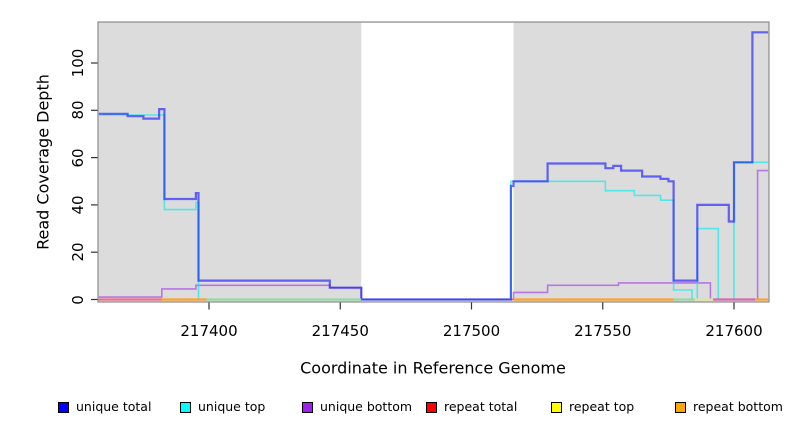  I want to click on x-axis-title: Coordinate in Reference Genome, so click(433, 368).